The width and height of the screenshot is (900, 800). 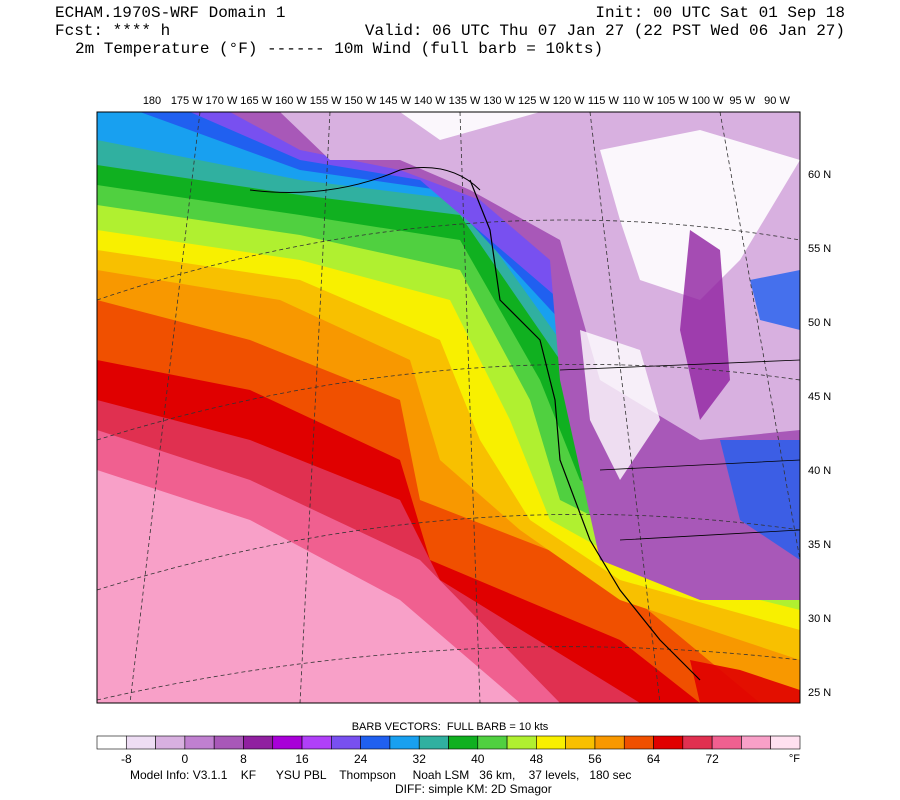 I want to click on latitude-label: 40 N, so click(x=819, y=471).